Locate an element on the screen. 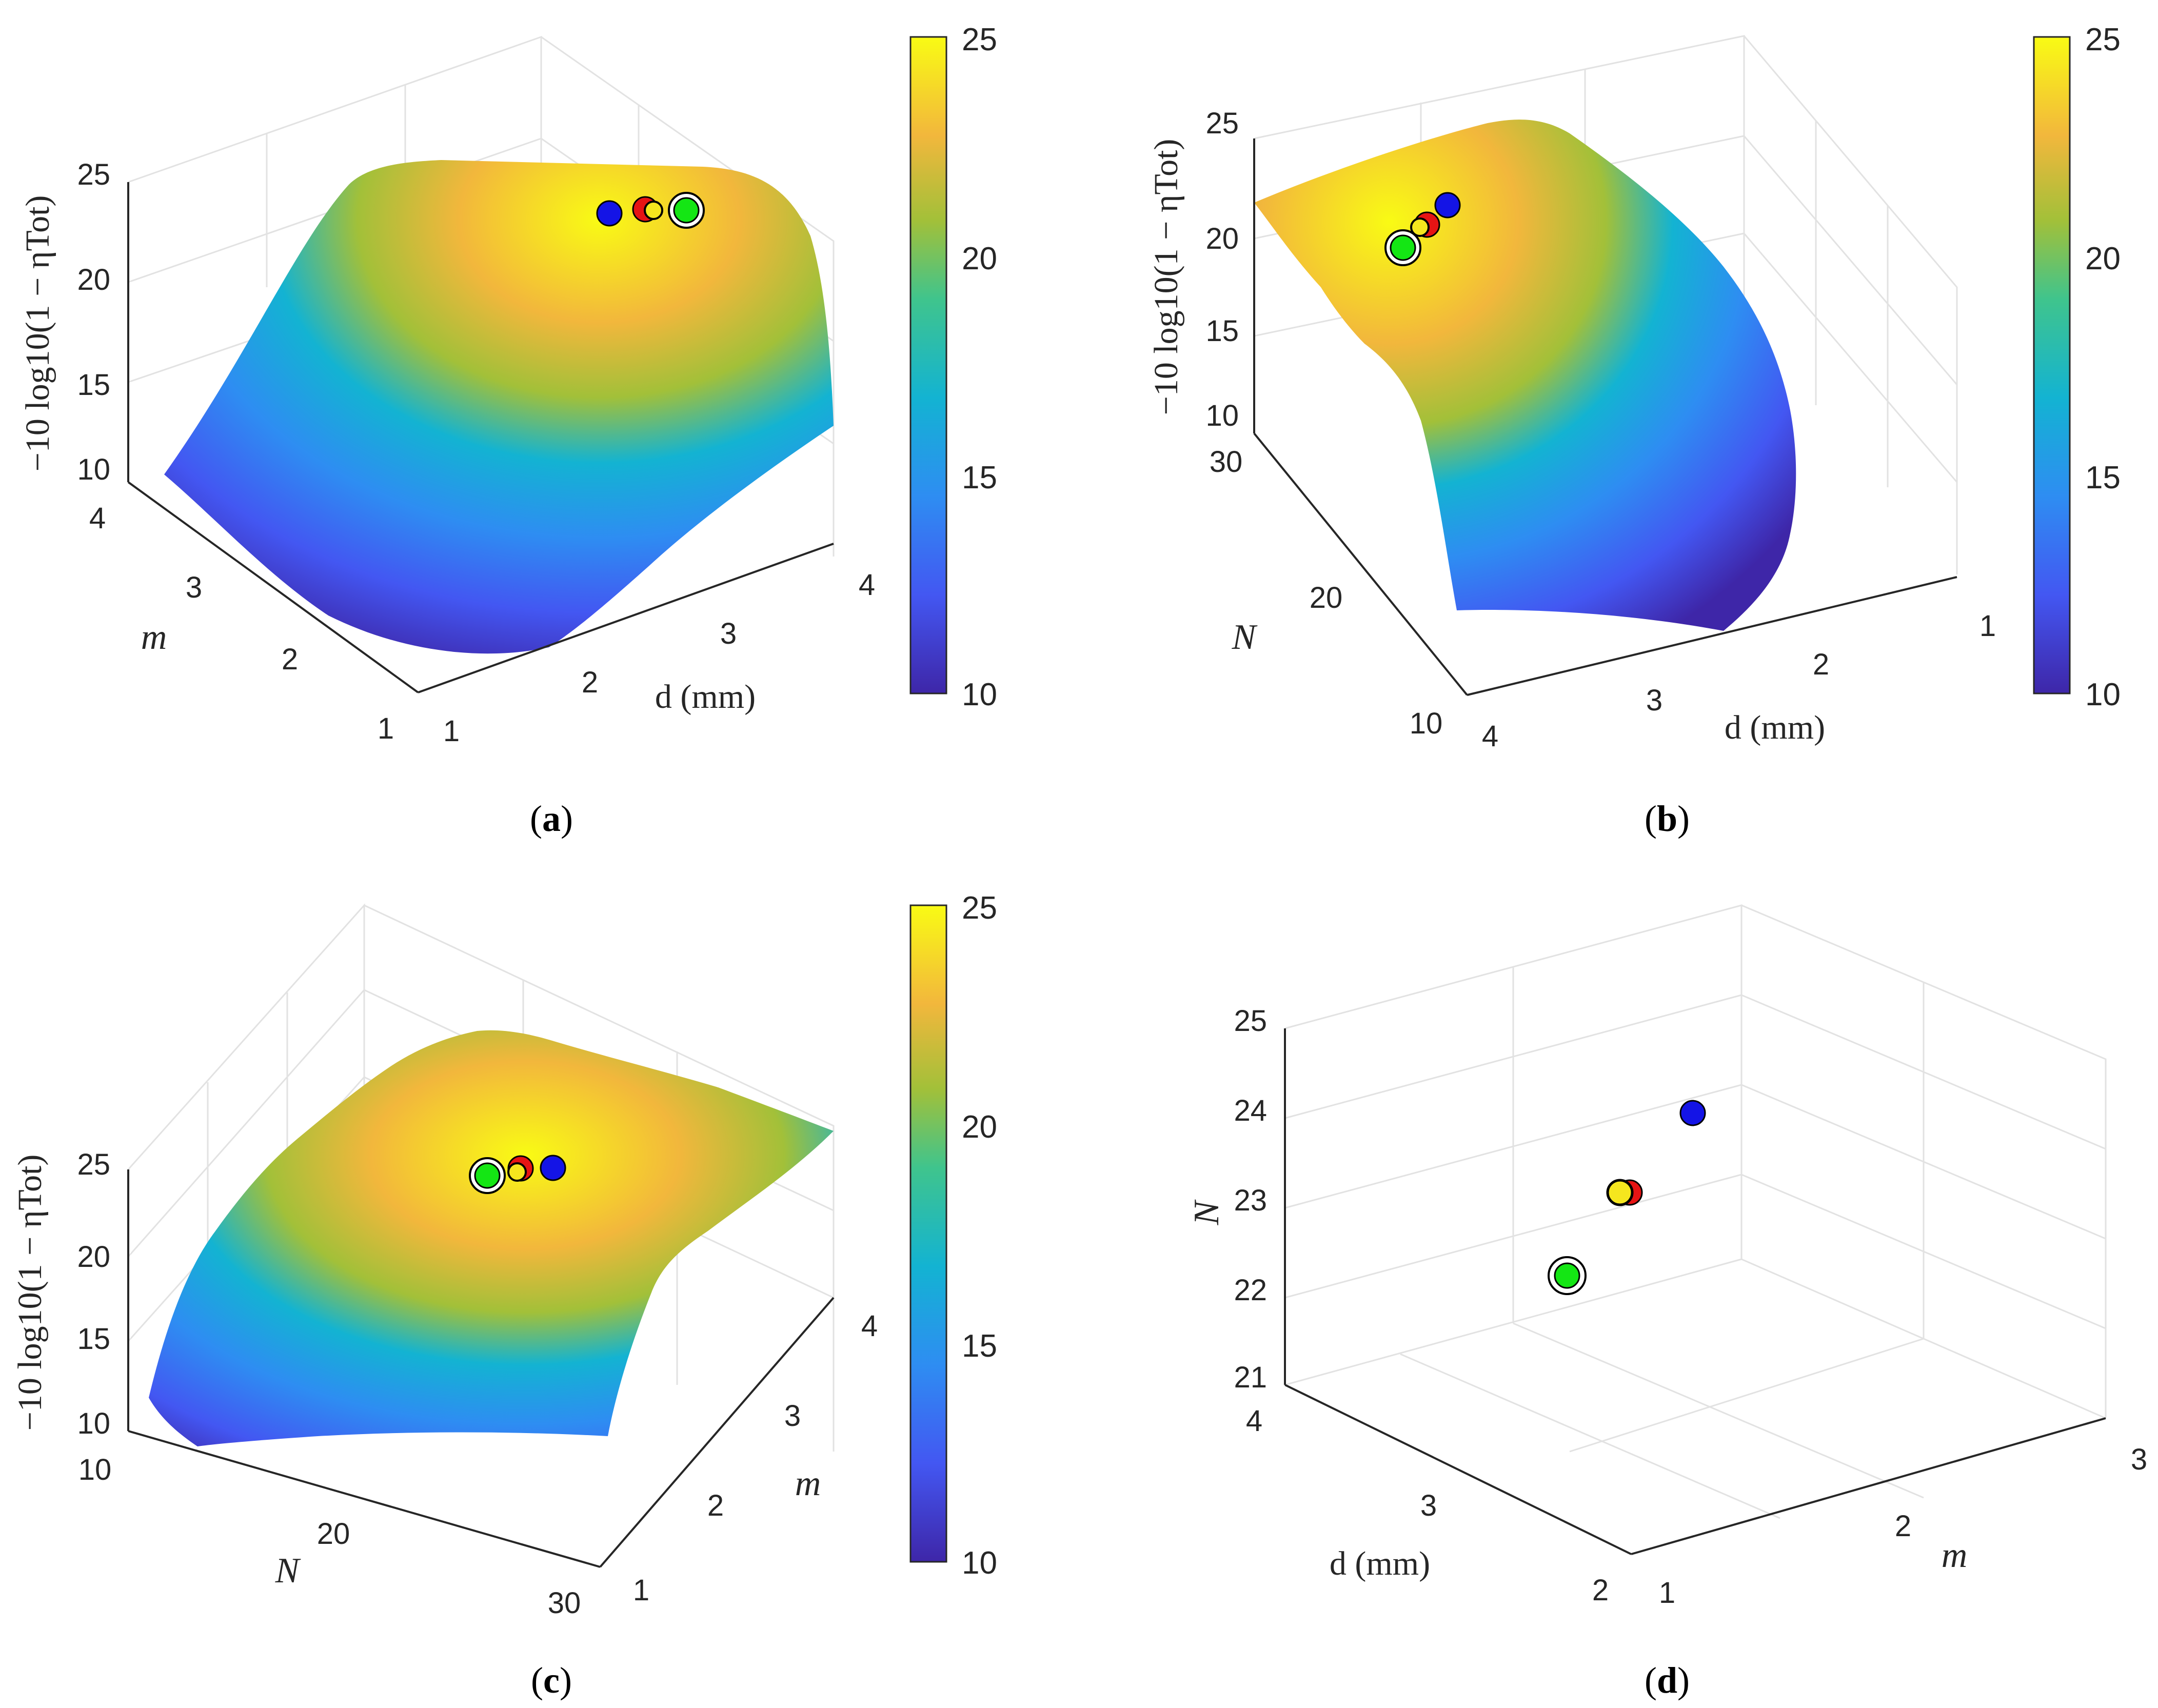 This screenshot has width=2158, height=1708. panel-b-cb-tick: 10 is located at coordinates (2103, 695).